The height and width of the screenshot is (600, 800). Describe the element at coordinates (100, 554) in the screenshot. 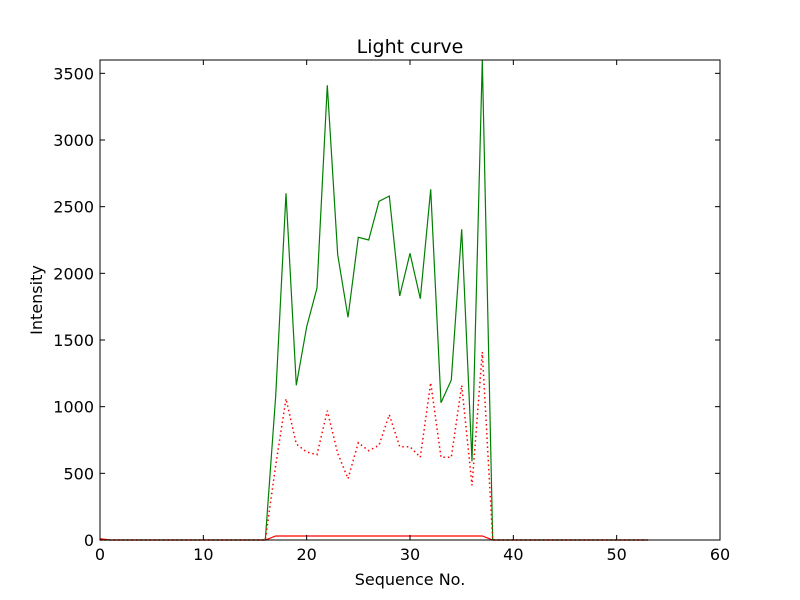

I see `x-tick-label: 0` at that location.